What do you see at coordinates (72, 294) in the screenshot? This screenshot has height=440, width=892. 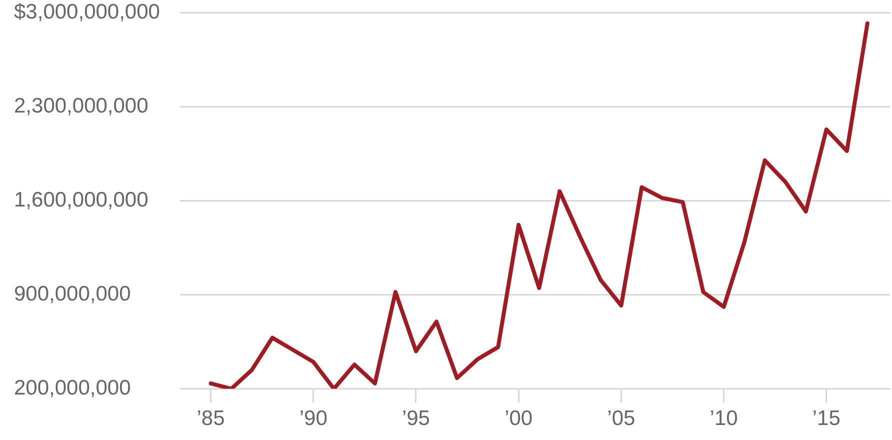 I see `y-tick-label: 900,000,000` at bounding box center [72, 294].